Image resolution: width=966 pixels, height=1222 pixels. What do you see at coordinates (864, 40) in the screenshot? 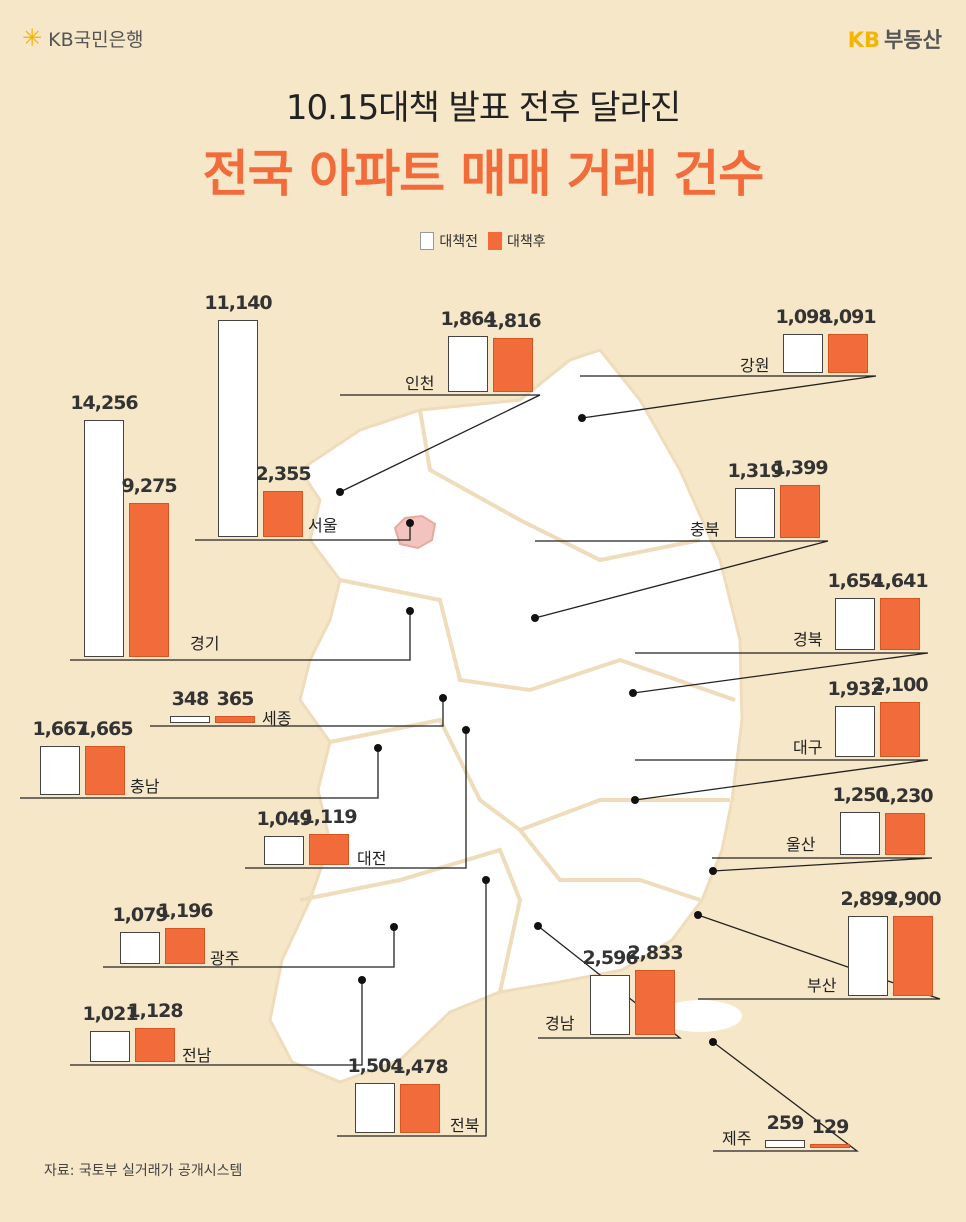
I see `logo-kb-text: KB` at bounding box center [864, 40].